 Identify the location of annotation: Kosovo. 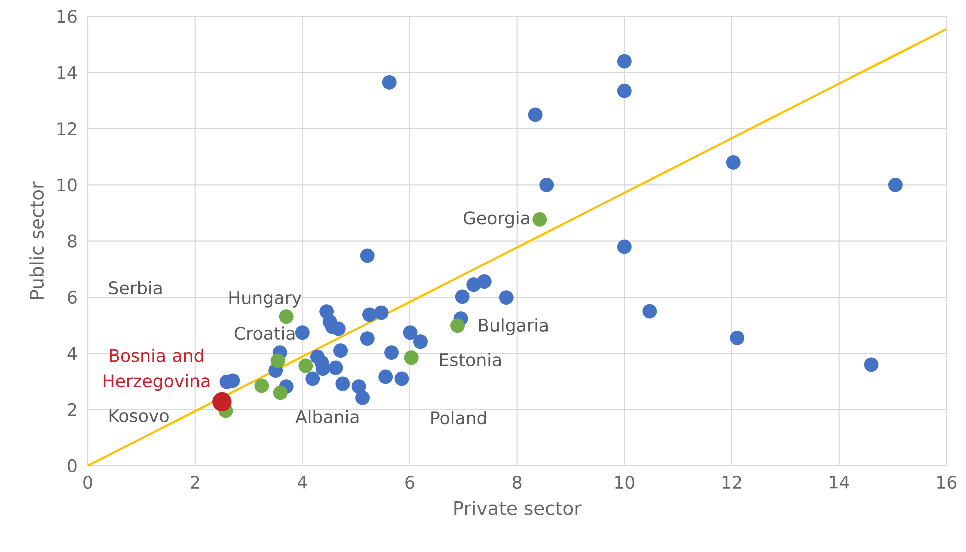
(139, 416).